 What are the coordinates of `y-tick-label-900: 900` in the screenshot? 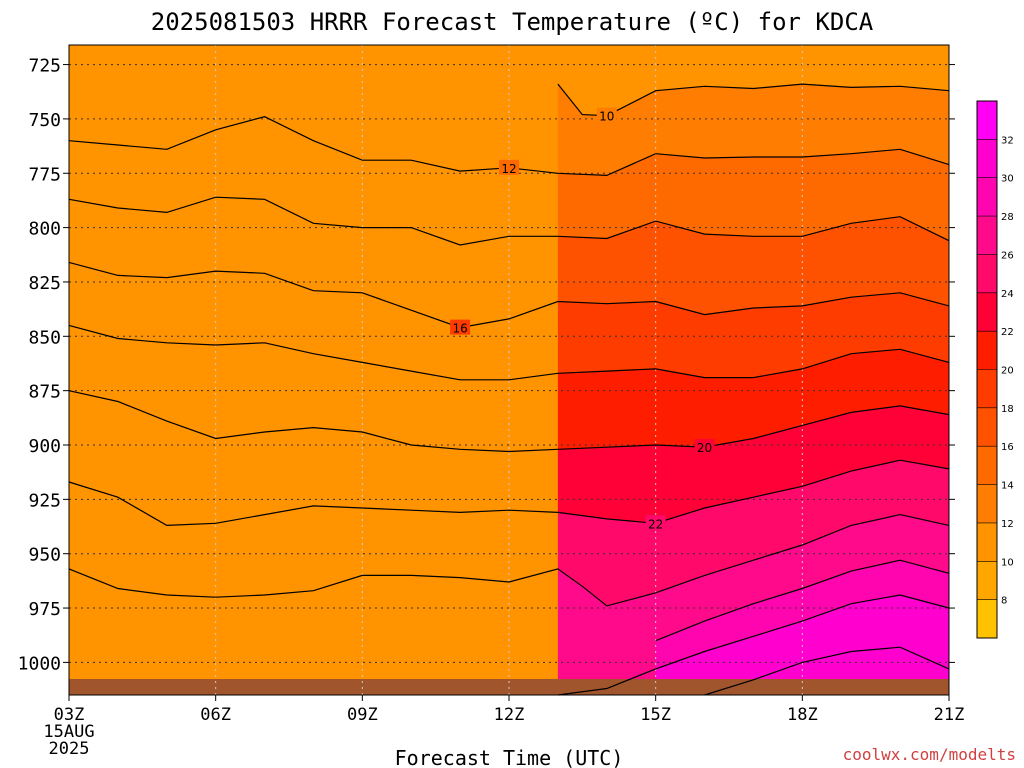 It's located at (44, 446).